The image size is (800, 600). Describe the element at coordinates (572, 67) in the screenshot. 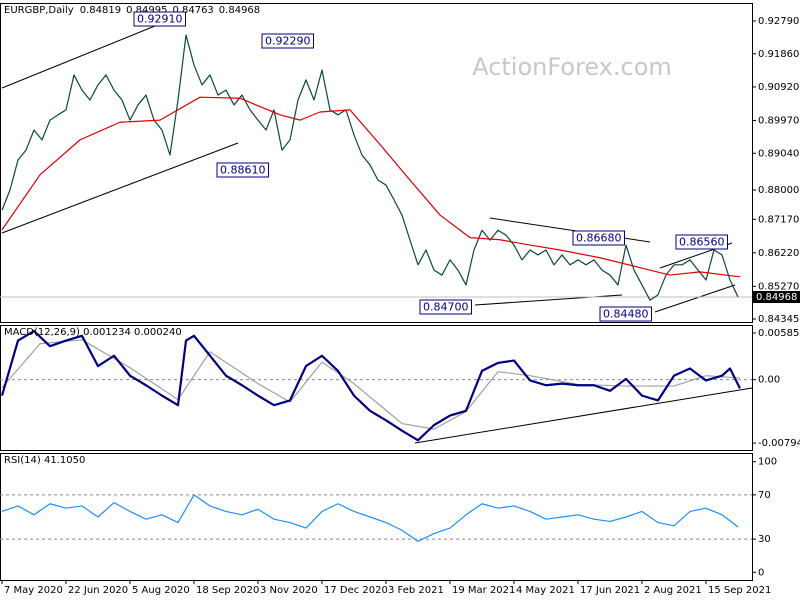

I see `watermark: ActionForex.com` at that location.